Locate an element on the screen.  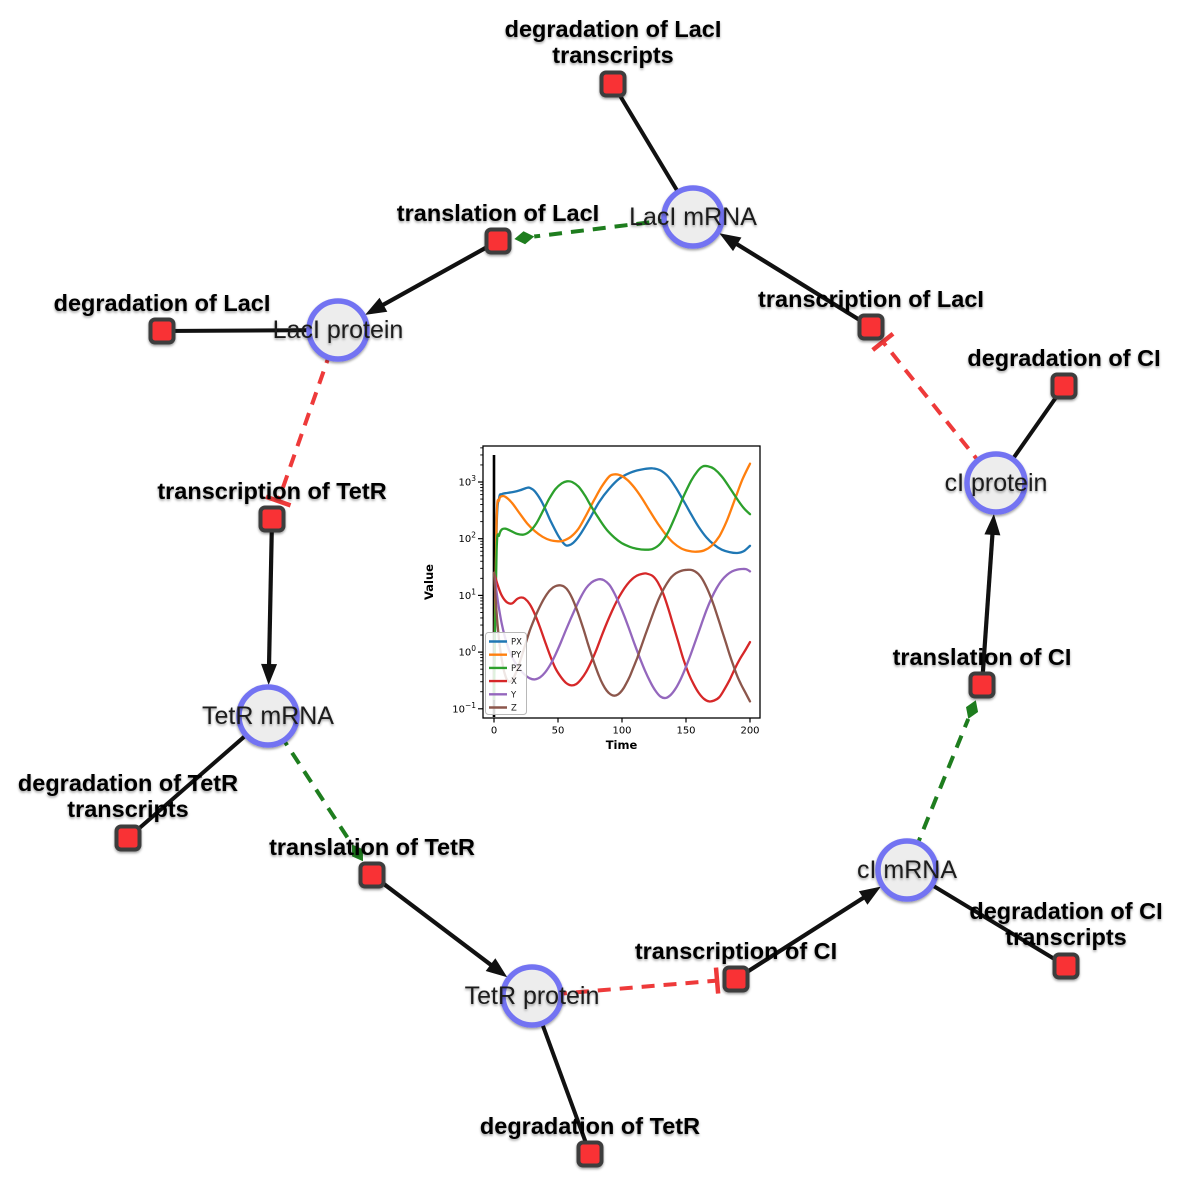
chart-series-layer is located at coordinates (622, 586).